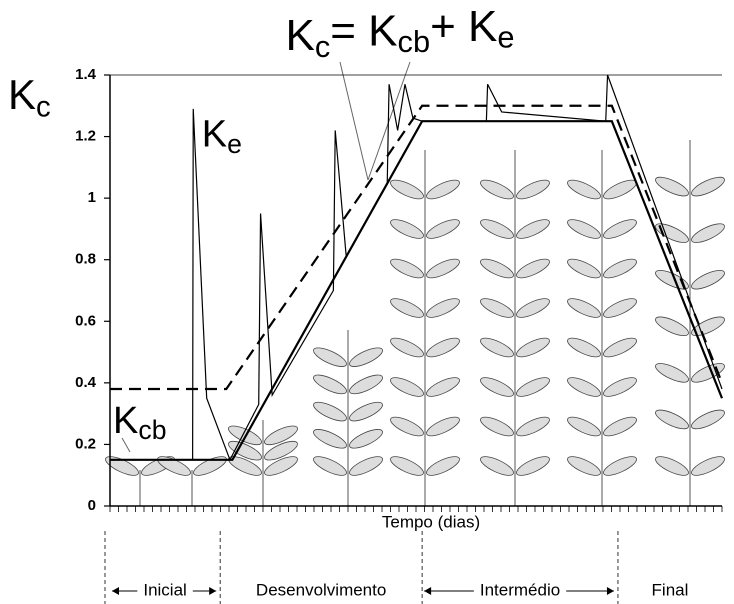 This screenshot has height=604, width=734. What do you see at coordinates (520, 589) in the screenshot?
I see `stage-label: Intermédio` at bounding box center [520, 589].